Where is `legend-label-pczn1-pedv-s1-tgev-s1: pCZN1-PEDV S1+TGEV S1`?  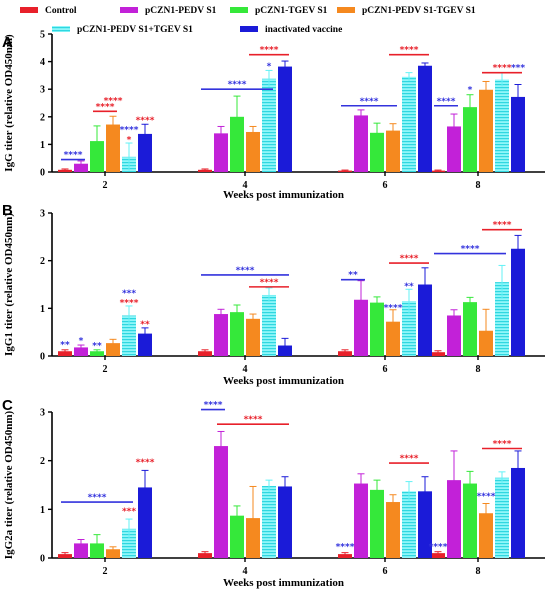
legend-label-pczn1-pedv-s1-tgev-s1: pCZN1-PEDV S1+TGEV S1 is located at coordinates (135, 30).